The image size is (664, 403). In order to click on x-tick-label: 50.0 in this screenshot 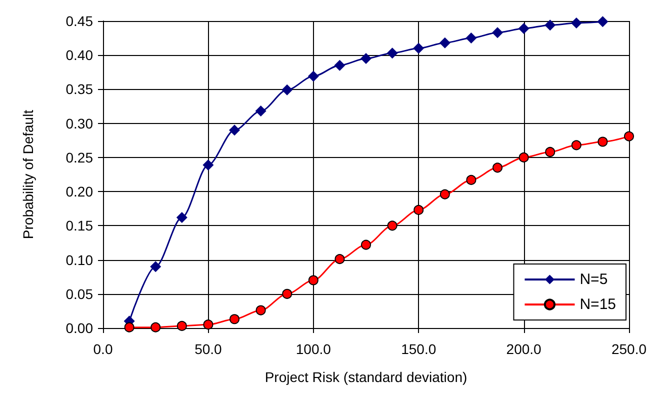, I will do `click(208, 349)`.